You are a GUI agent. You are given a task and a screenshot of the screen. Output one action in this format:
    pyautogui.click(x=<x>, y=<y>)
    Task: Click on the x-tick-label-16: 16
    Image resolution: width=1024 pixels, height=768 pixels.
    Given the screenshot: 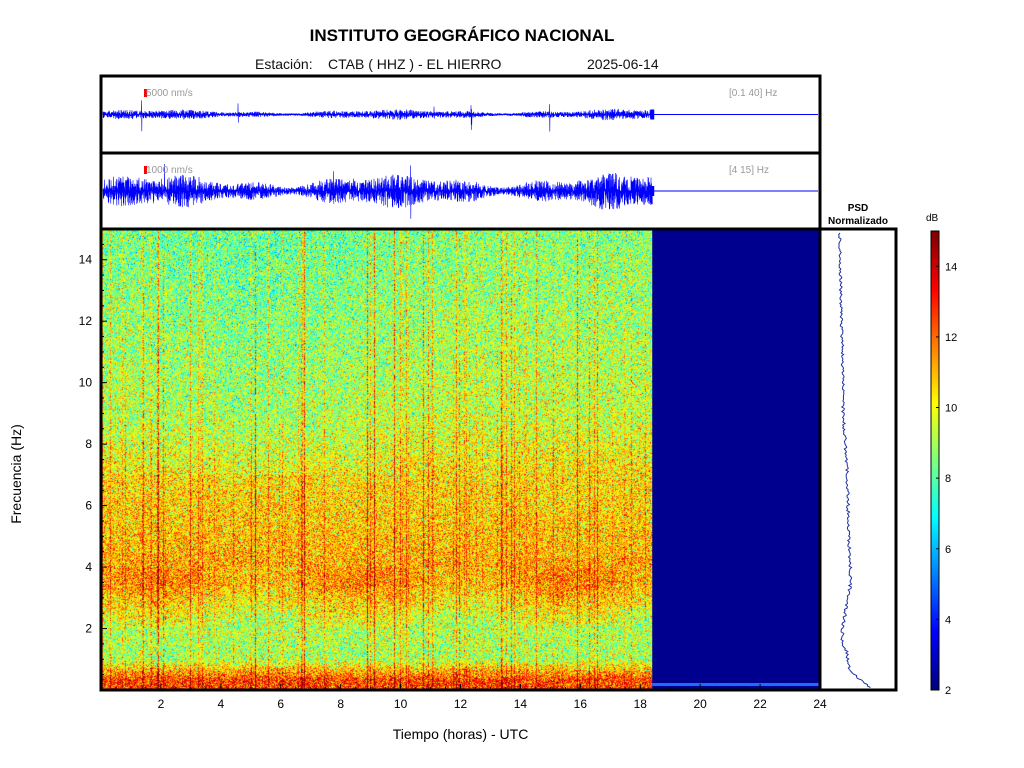 What is the action you would take?
    pyautogui.click(x=581, y=704)
    